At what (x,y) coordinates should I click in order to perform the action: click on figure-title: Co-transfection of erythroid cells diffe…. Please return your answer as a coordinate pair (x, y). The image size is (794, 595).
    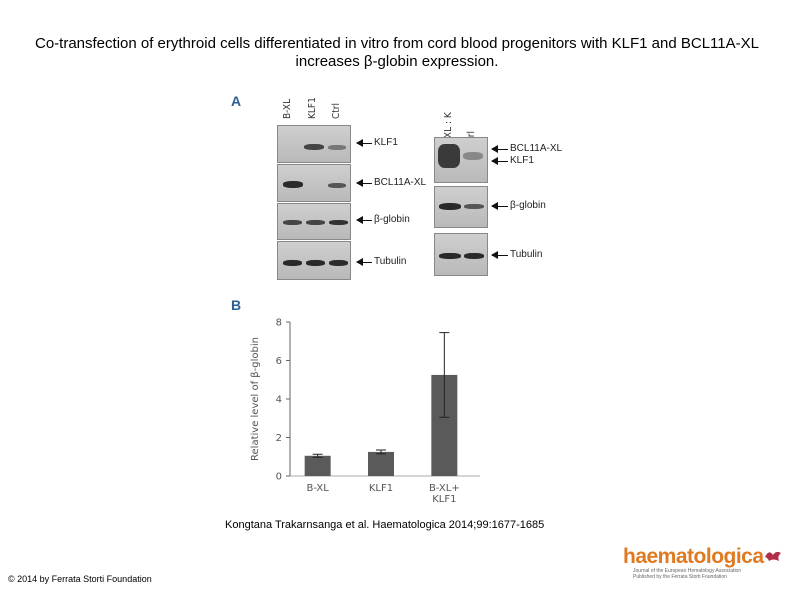
    Looking at the image, I should click on (397, 52).